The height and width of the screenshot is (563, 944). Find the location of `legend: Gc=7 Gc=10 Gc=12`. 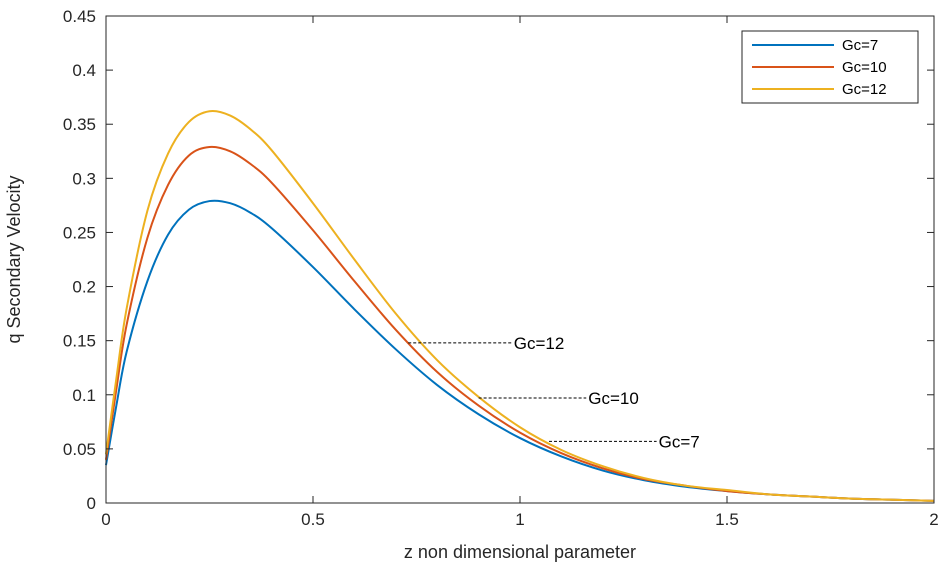

legend: Gc=7 Gc=10 Gc=12 is located at coordinates (830, 67).